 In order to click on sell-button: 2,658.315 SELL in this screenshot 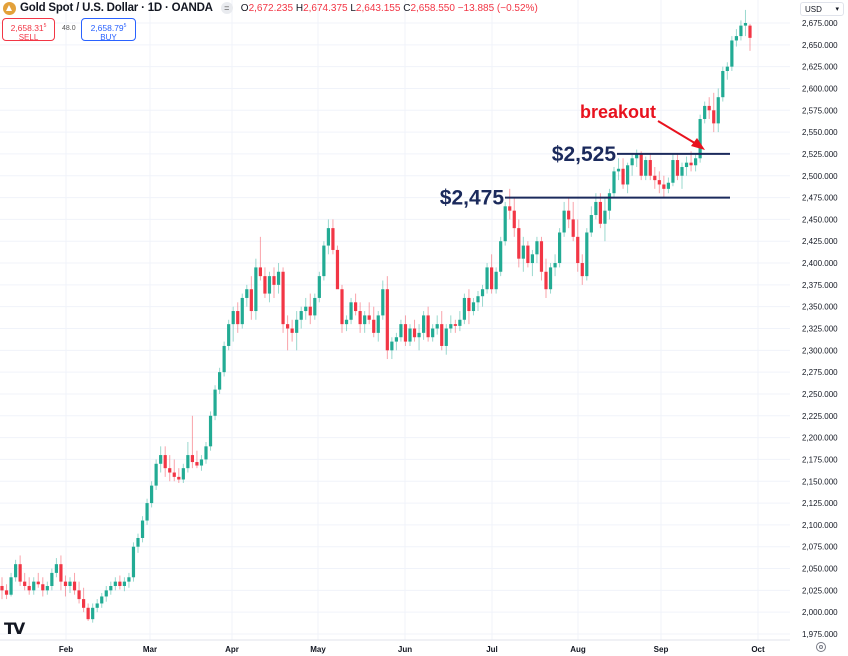, I will do `click(28, 30)`.